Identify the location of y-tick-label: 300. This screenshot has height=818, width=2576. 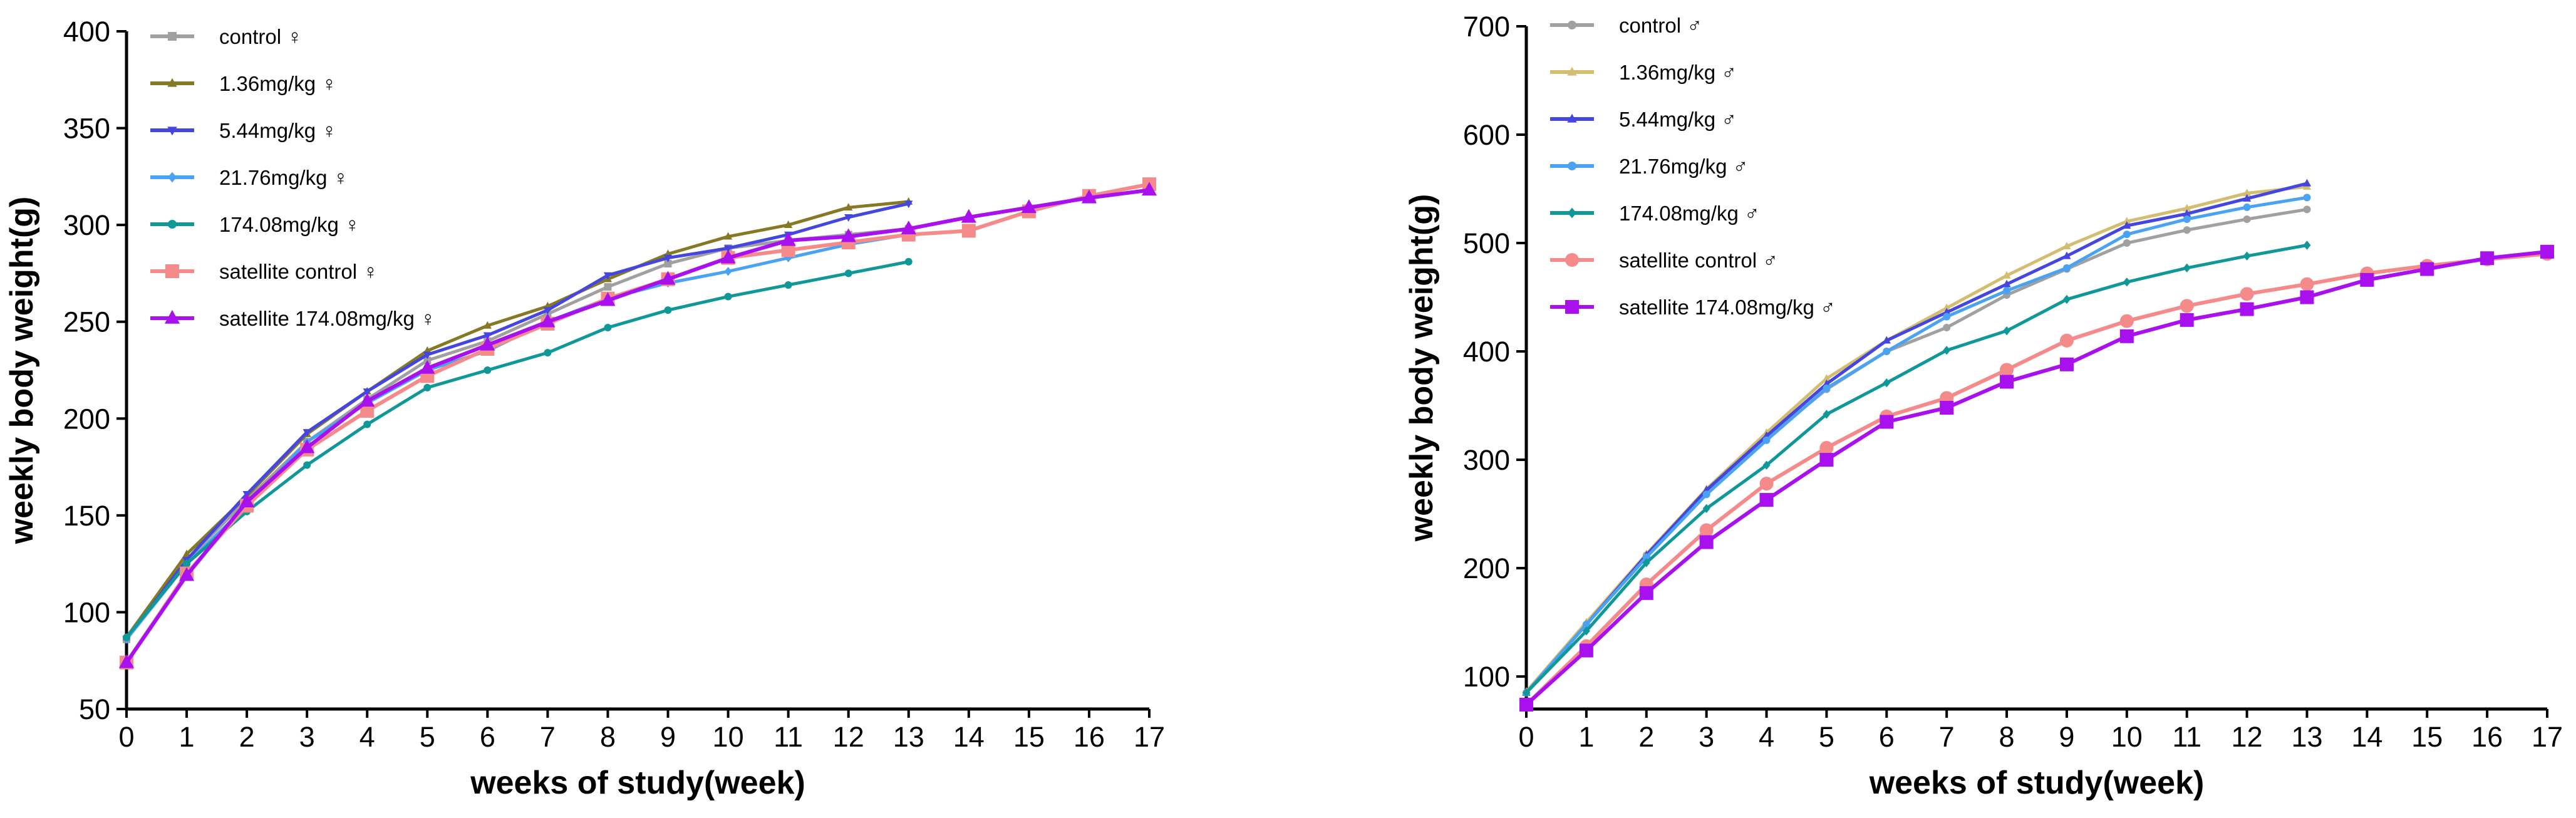
(86, 225).